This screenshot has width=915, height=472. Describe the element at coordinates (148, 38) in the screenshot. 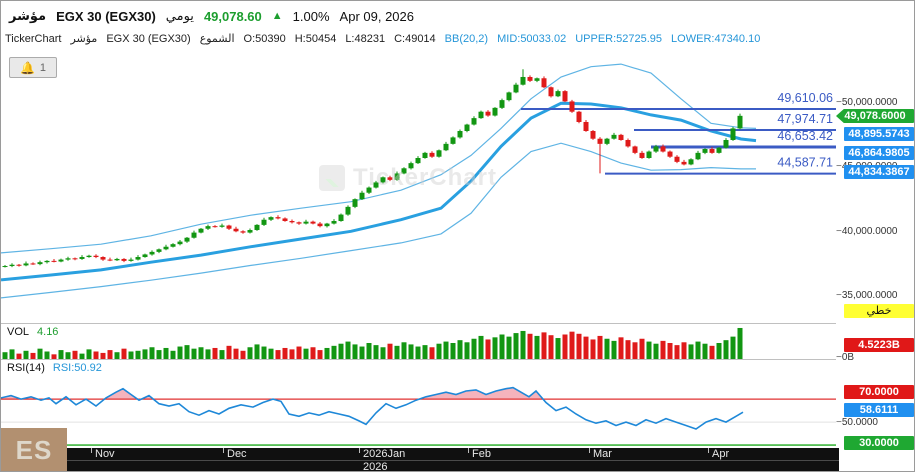

I see `symbol: EGX 30 (EGX30)` at that location.